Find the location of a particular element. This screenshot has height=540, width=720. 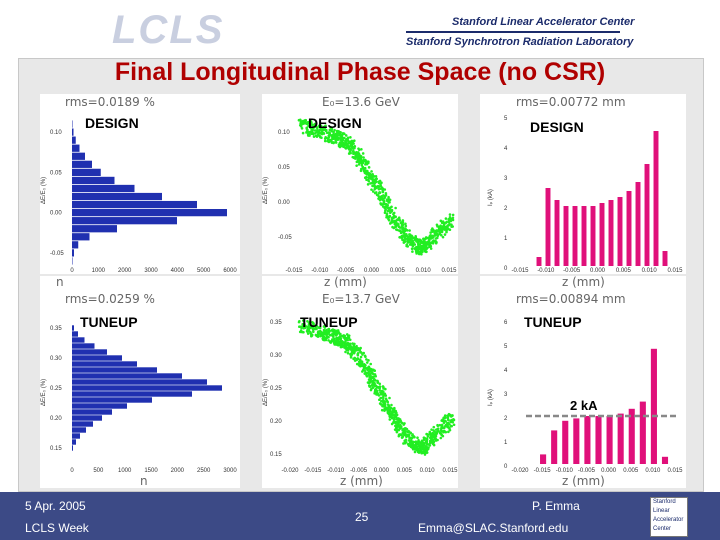

design-current-xtick: 0.015 is located at coordinates (675, 271).